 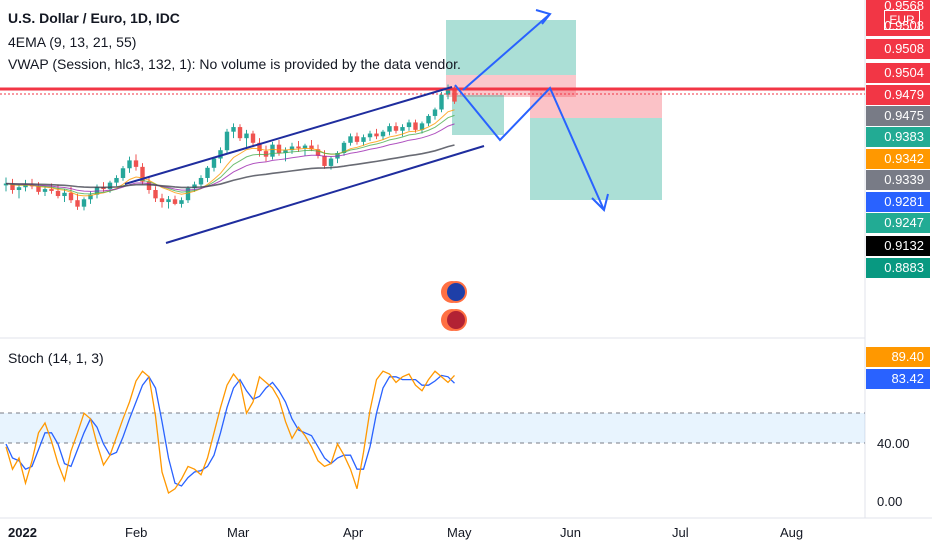 What do you see at coordinates (456, 320) in the screenshot?
I see `us-flag-icon` at bounding box center [456, 320].